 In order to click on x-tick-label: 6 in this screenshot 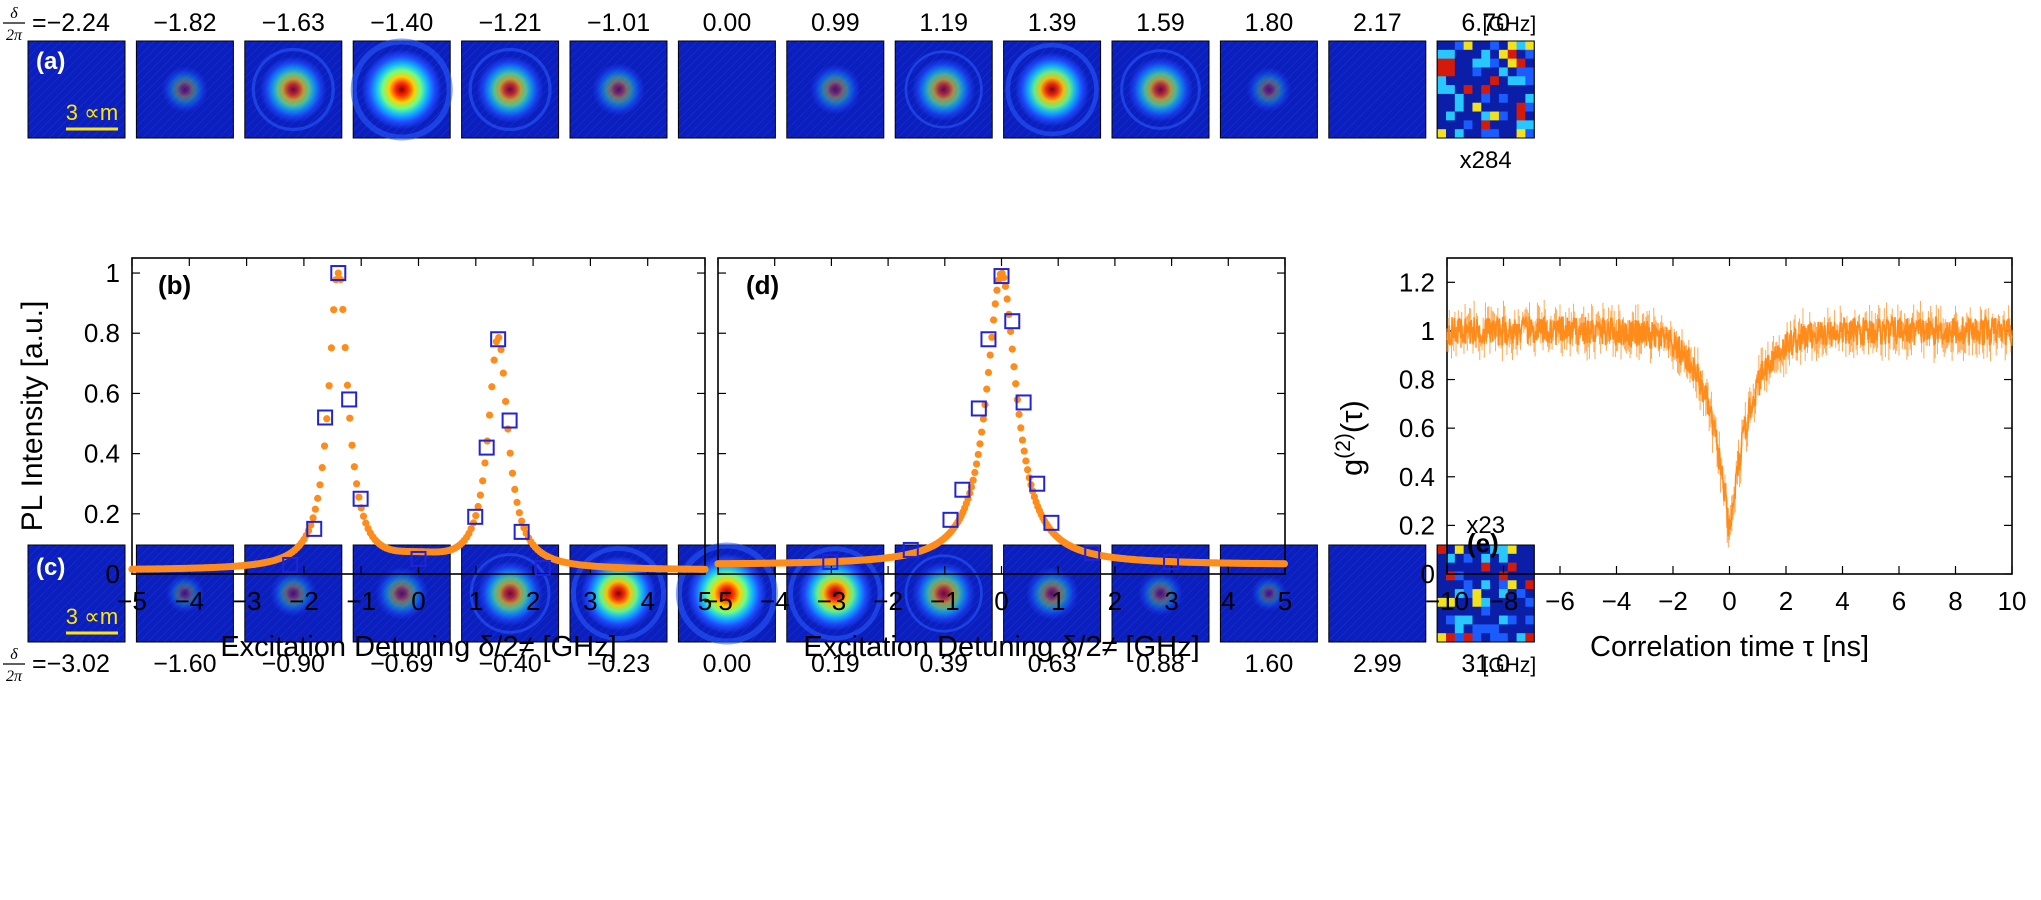, I will do `click(1899, 601)`.